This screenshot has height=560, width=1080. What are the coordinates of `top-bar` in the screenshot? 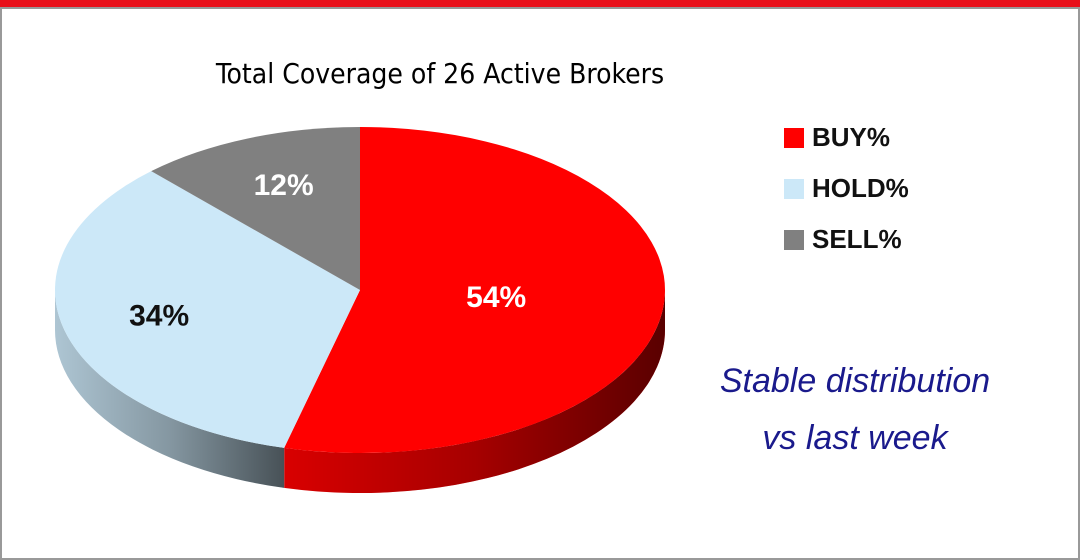 It's located at (540, 4).